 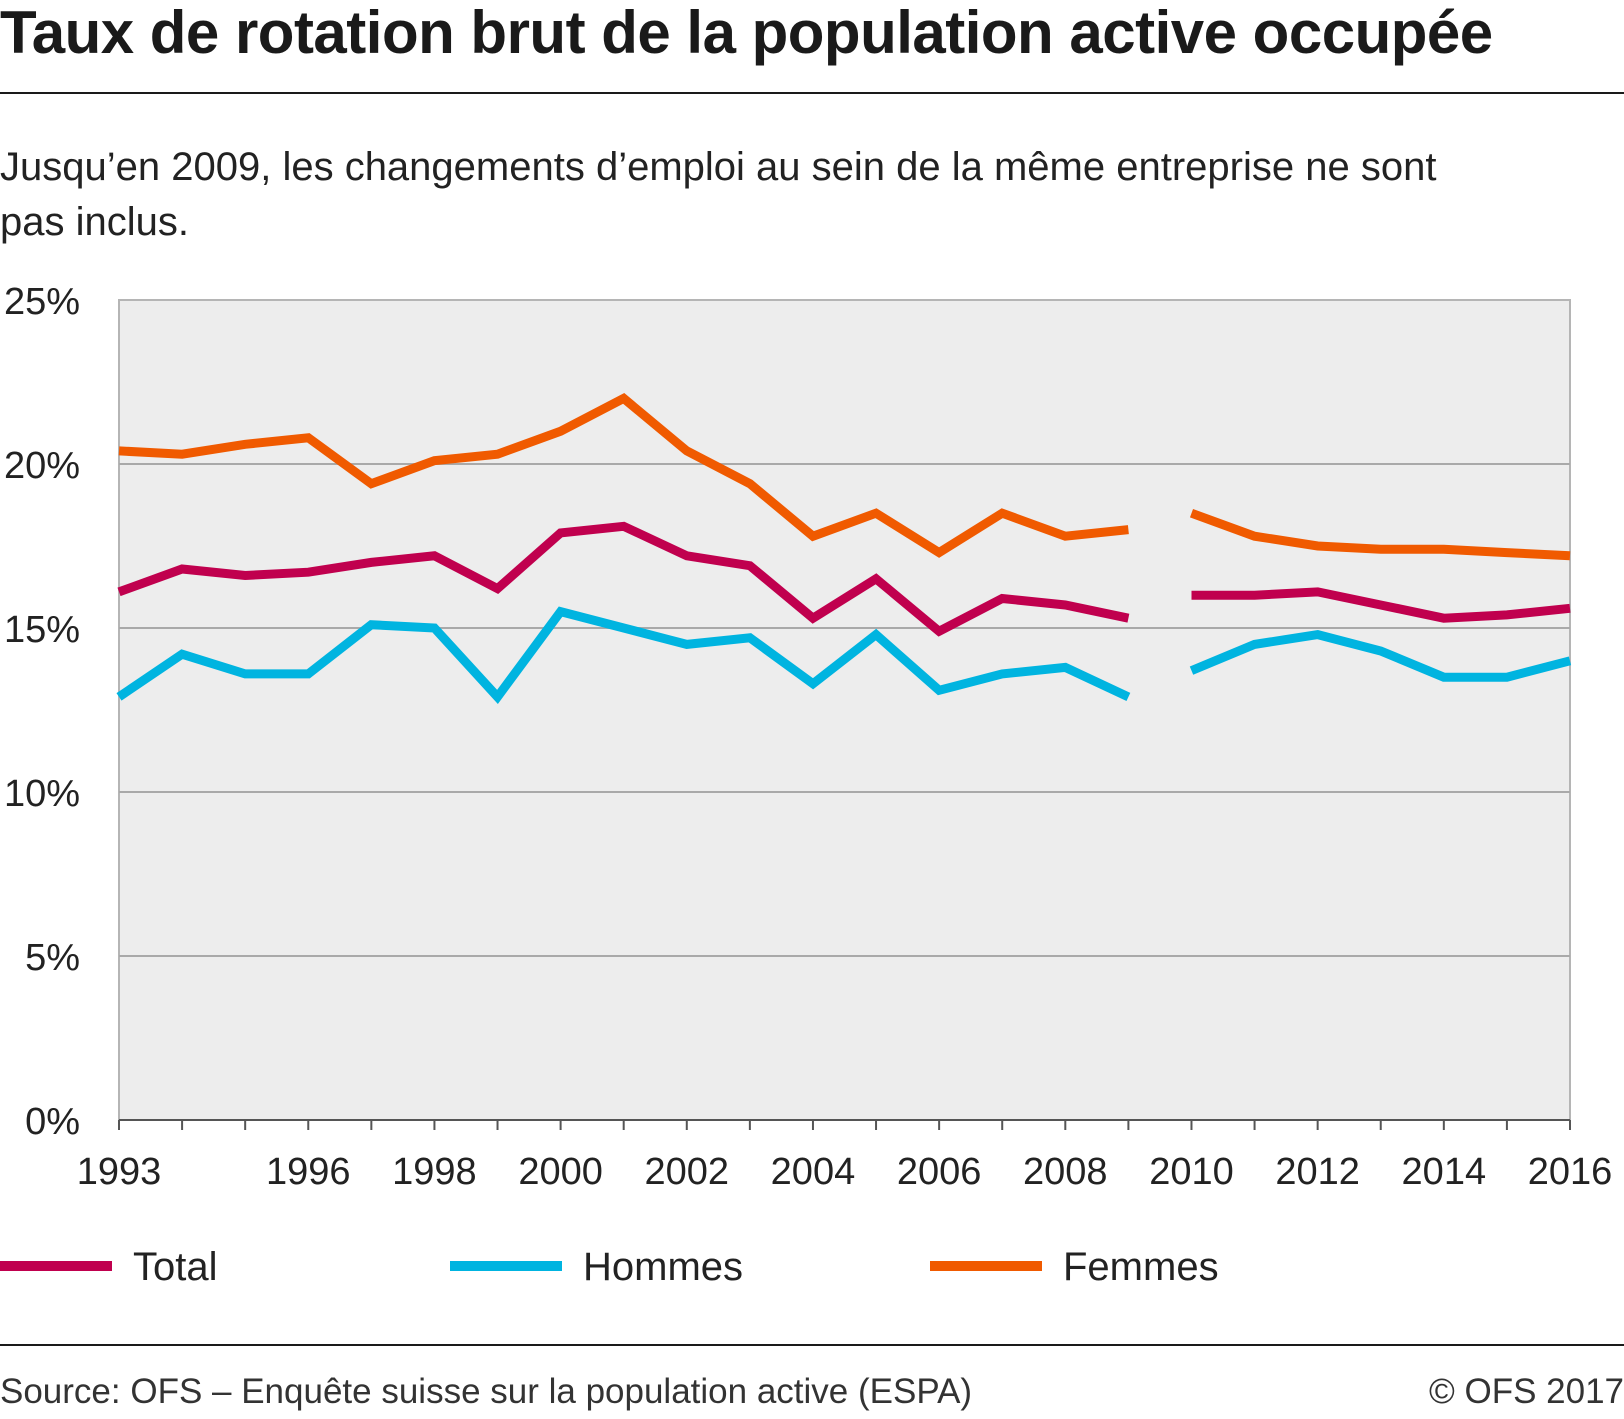 What do you see at coordinates (42, 466) in the screenshot?
I see `y-tick-label: 20%` at bounding box center [42, 466].